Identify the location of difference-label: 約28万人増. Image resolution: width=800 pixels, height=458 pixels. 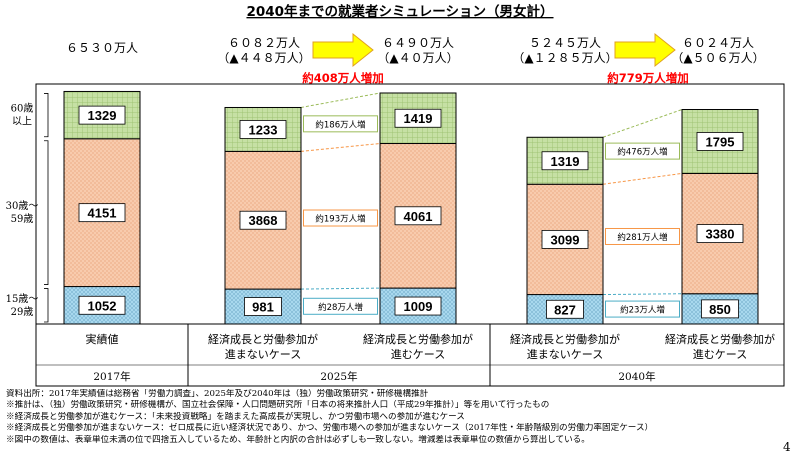
(340, 307).